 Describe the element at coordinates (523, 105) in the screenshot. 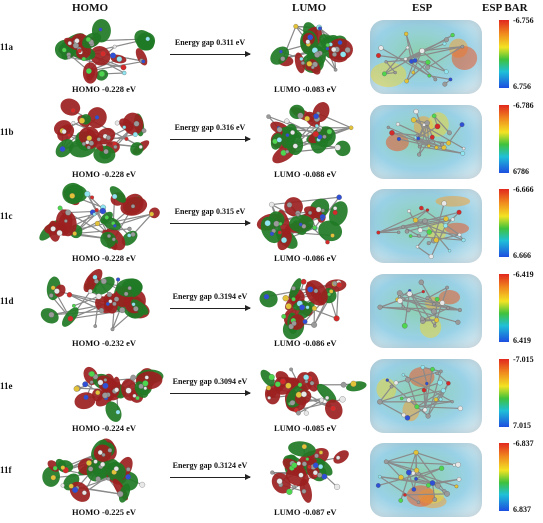

I see `esp-bar-max: -6.786` at that location.